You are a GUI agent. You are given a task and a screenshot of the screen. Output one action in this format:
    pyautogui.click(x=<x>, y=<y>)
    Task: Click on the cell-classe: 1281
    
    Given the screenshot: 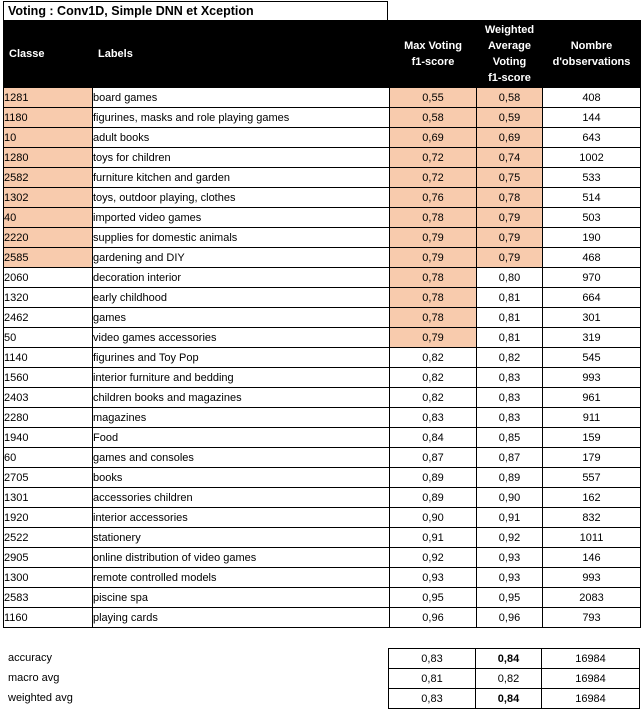 What is the action you would take?
    pyautogui.click(x=48, y=97)
    